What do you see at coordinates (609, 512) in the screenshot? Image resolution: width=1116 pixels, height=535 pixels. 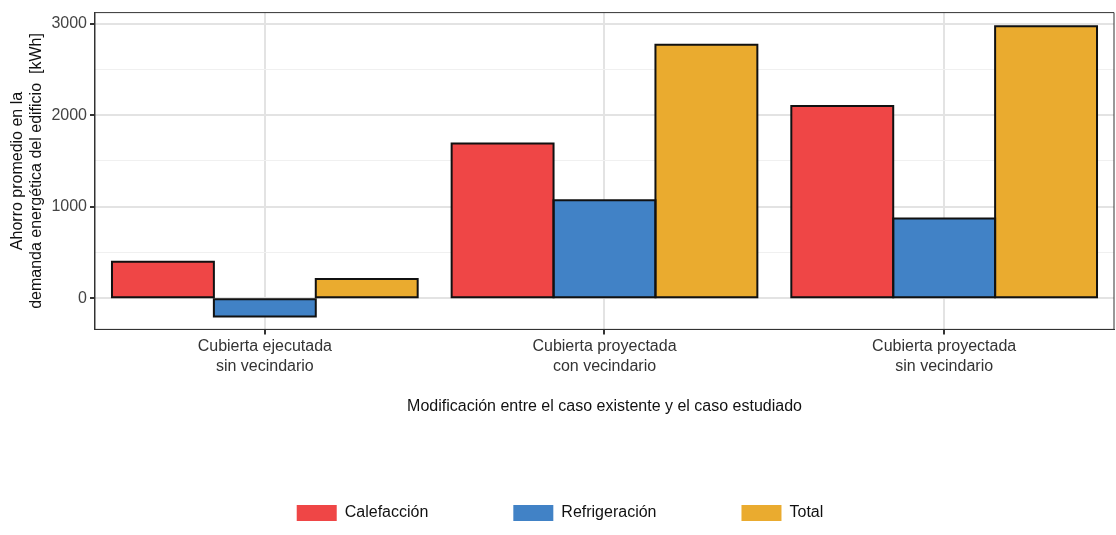 I see `legend-label: Refrigeración` at bounding box center [609, 512].